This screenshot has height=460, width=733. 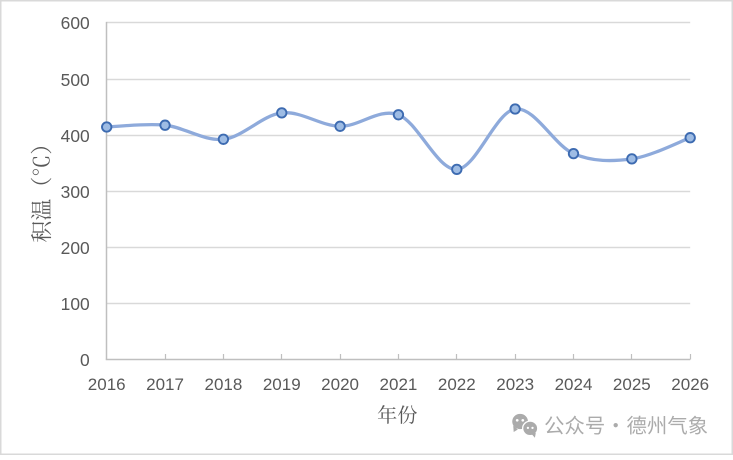 I want to click on svg-text: 400, so click(x=75, y=136).